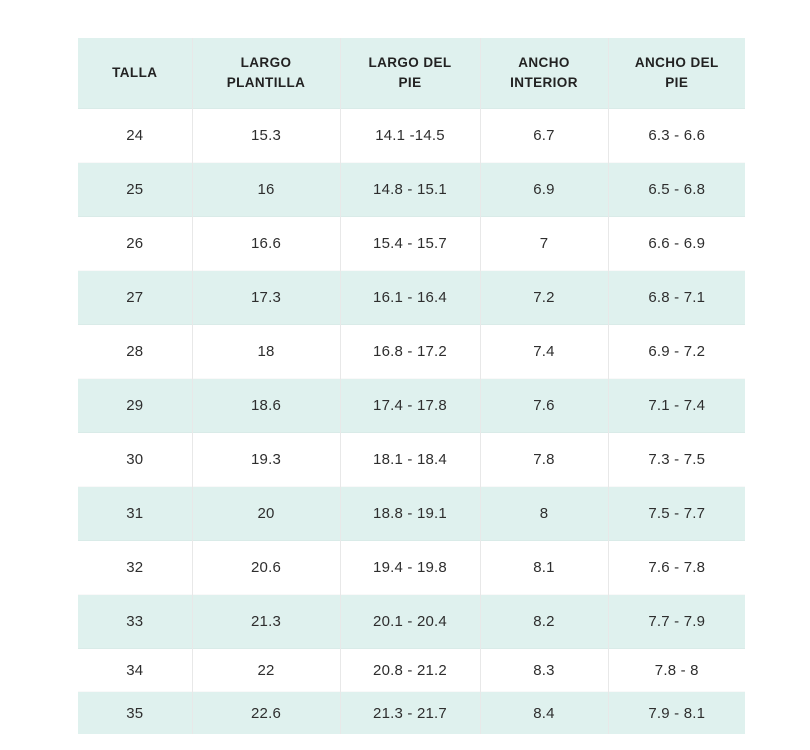 The width and height of the screenshot is (810, 750). What do you see at coordinates (543, 567) in the screenshot?
I see `table-cell: 8.1` at bounding box center [543, 567].